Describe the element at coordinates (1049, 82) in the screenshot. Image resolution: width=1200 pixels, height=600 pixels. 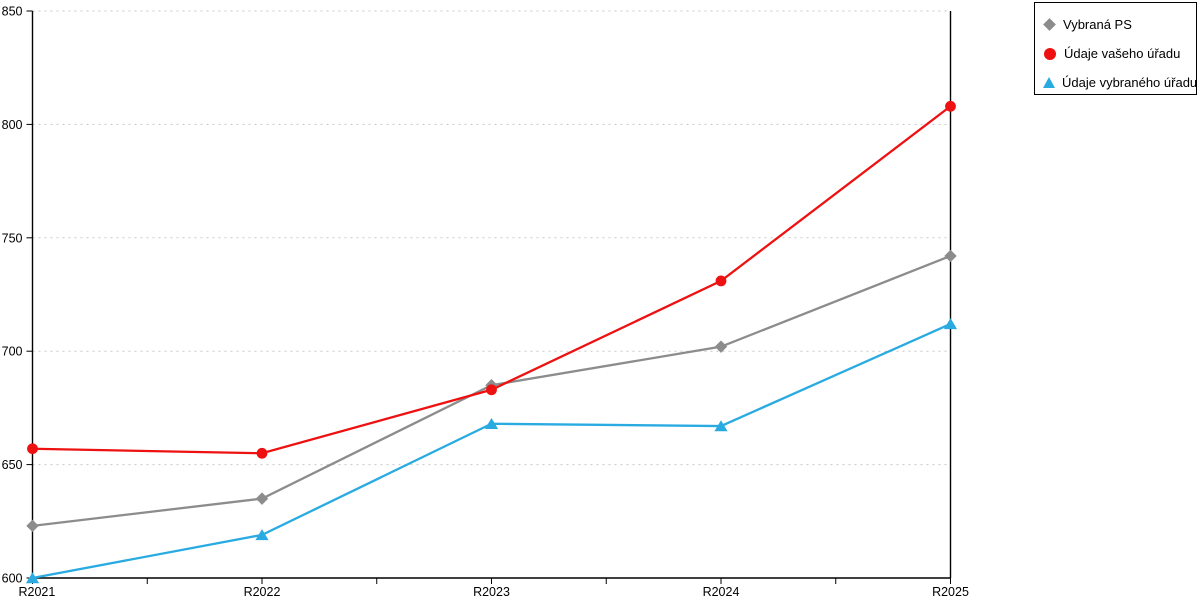
I see `triangle-icon` at that location.